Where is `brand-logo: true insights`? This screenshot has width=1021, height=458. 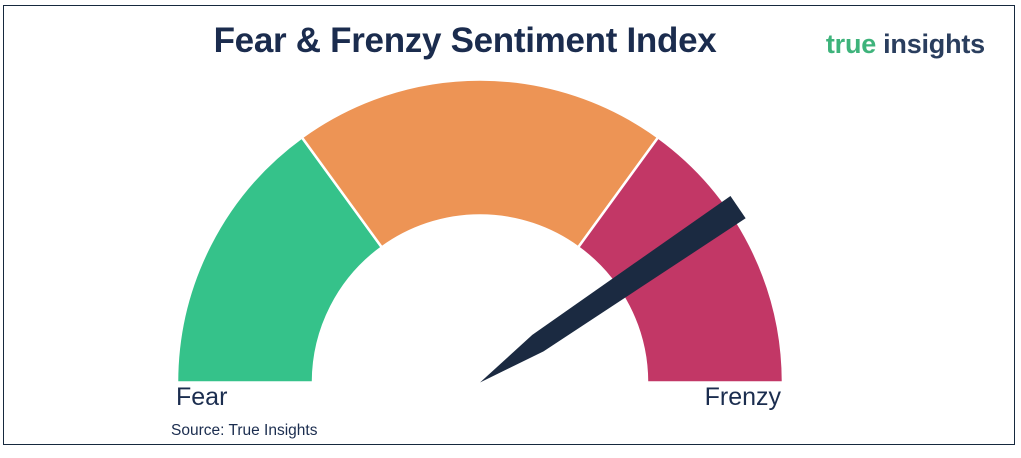 brand-logo: true insights is located at coordinates (905, 44).